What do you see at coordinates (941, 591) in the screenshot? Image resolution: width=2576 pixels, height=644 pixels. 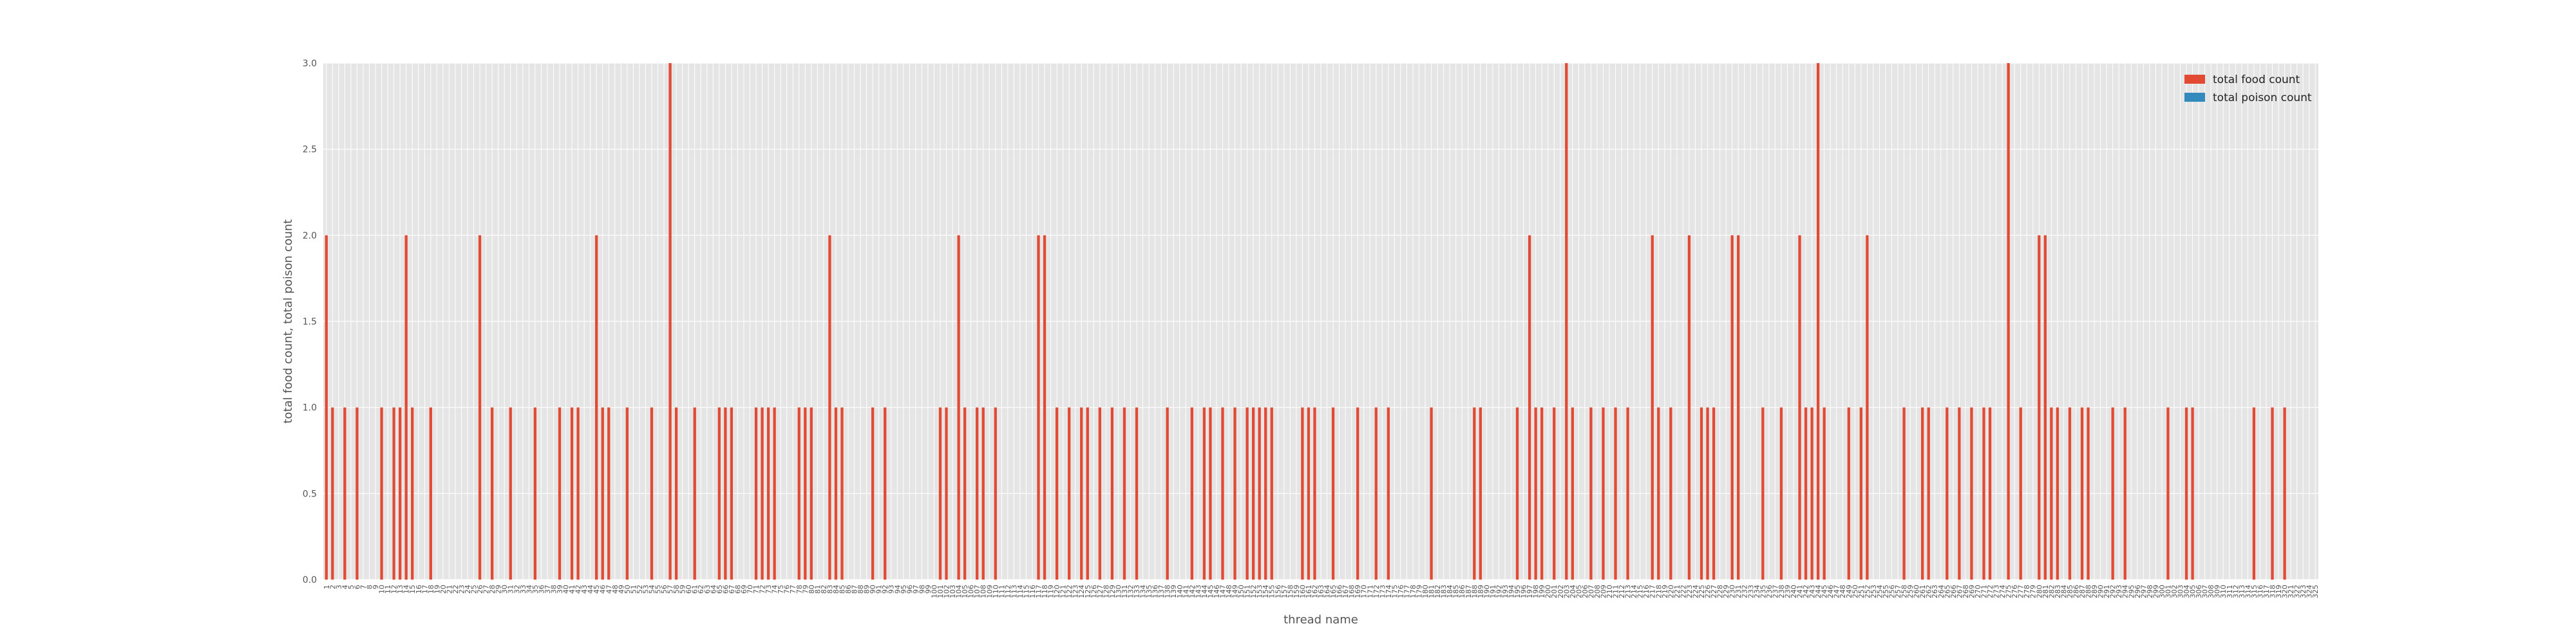 I see `x-tick-label: 101` at bounding box center [941, 591].